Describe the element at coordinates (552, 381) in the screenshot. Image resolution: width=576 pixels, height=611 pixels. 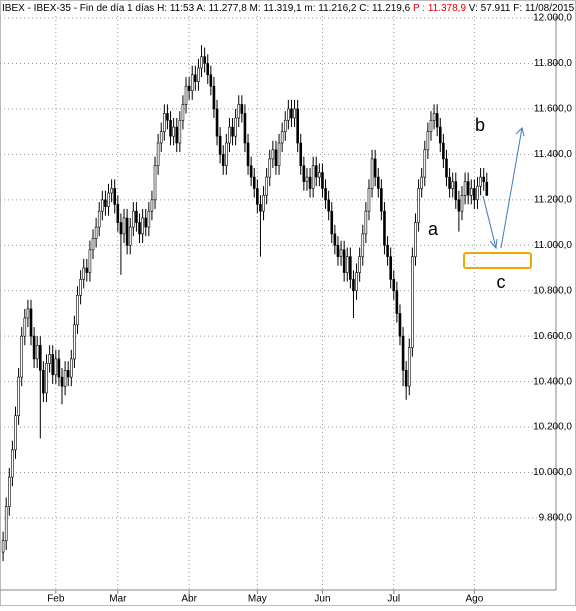
I see `y-tick-label: 10.400,0` at that location.